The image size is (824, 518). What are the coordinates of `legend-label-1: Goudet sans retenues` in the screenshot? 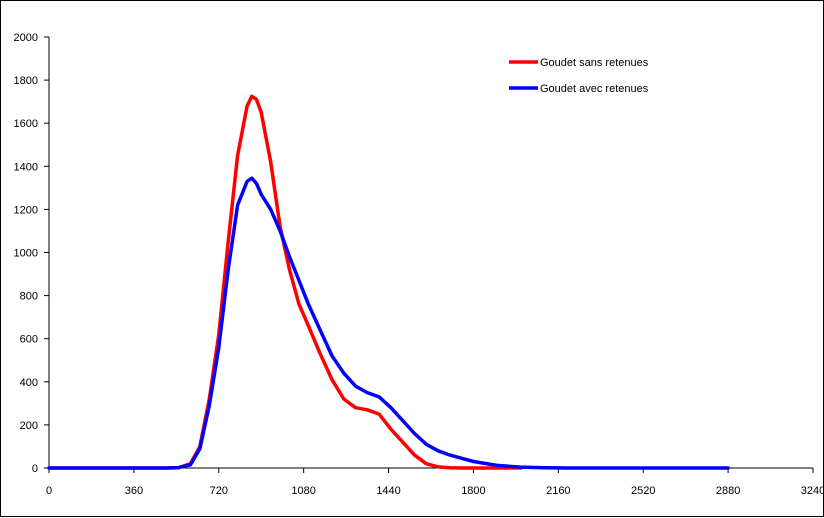 It's located at (594, 63).